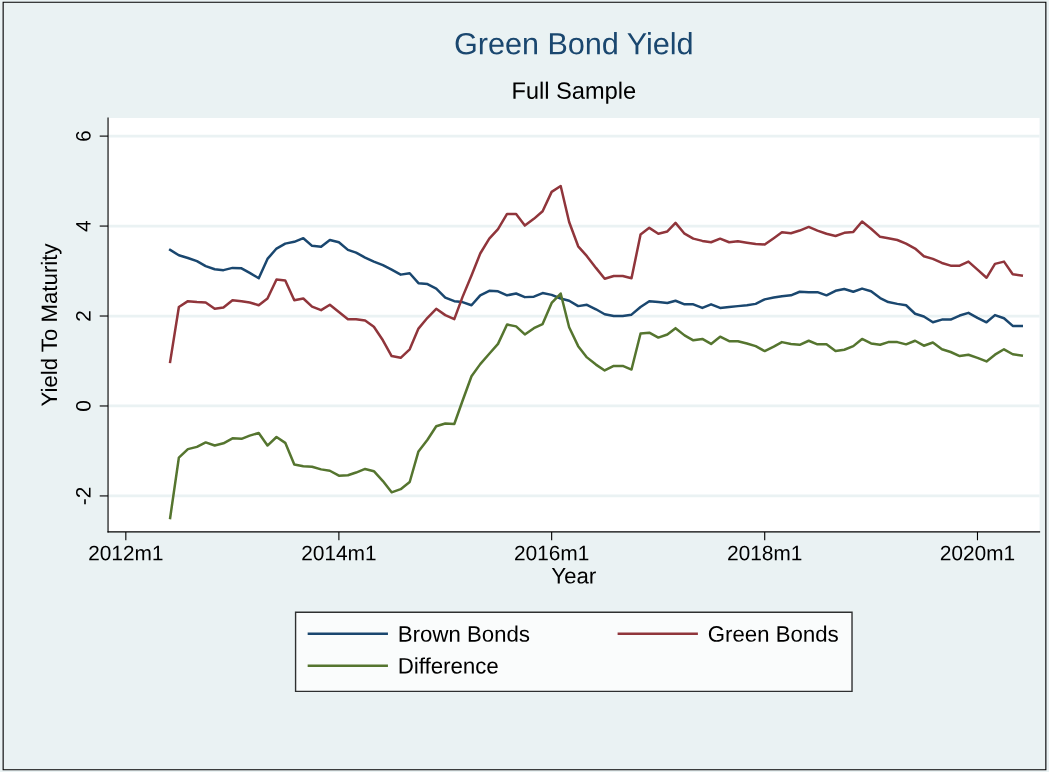 The height and width of the screenshot is (772, 1049). I want to click on legend-label: Brown Bonds, so click(464, 633).